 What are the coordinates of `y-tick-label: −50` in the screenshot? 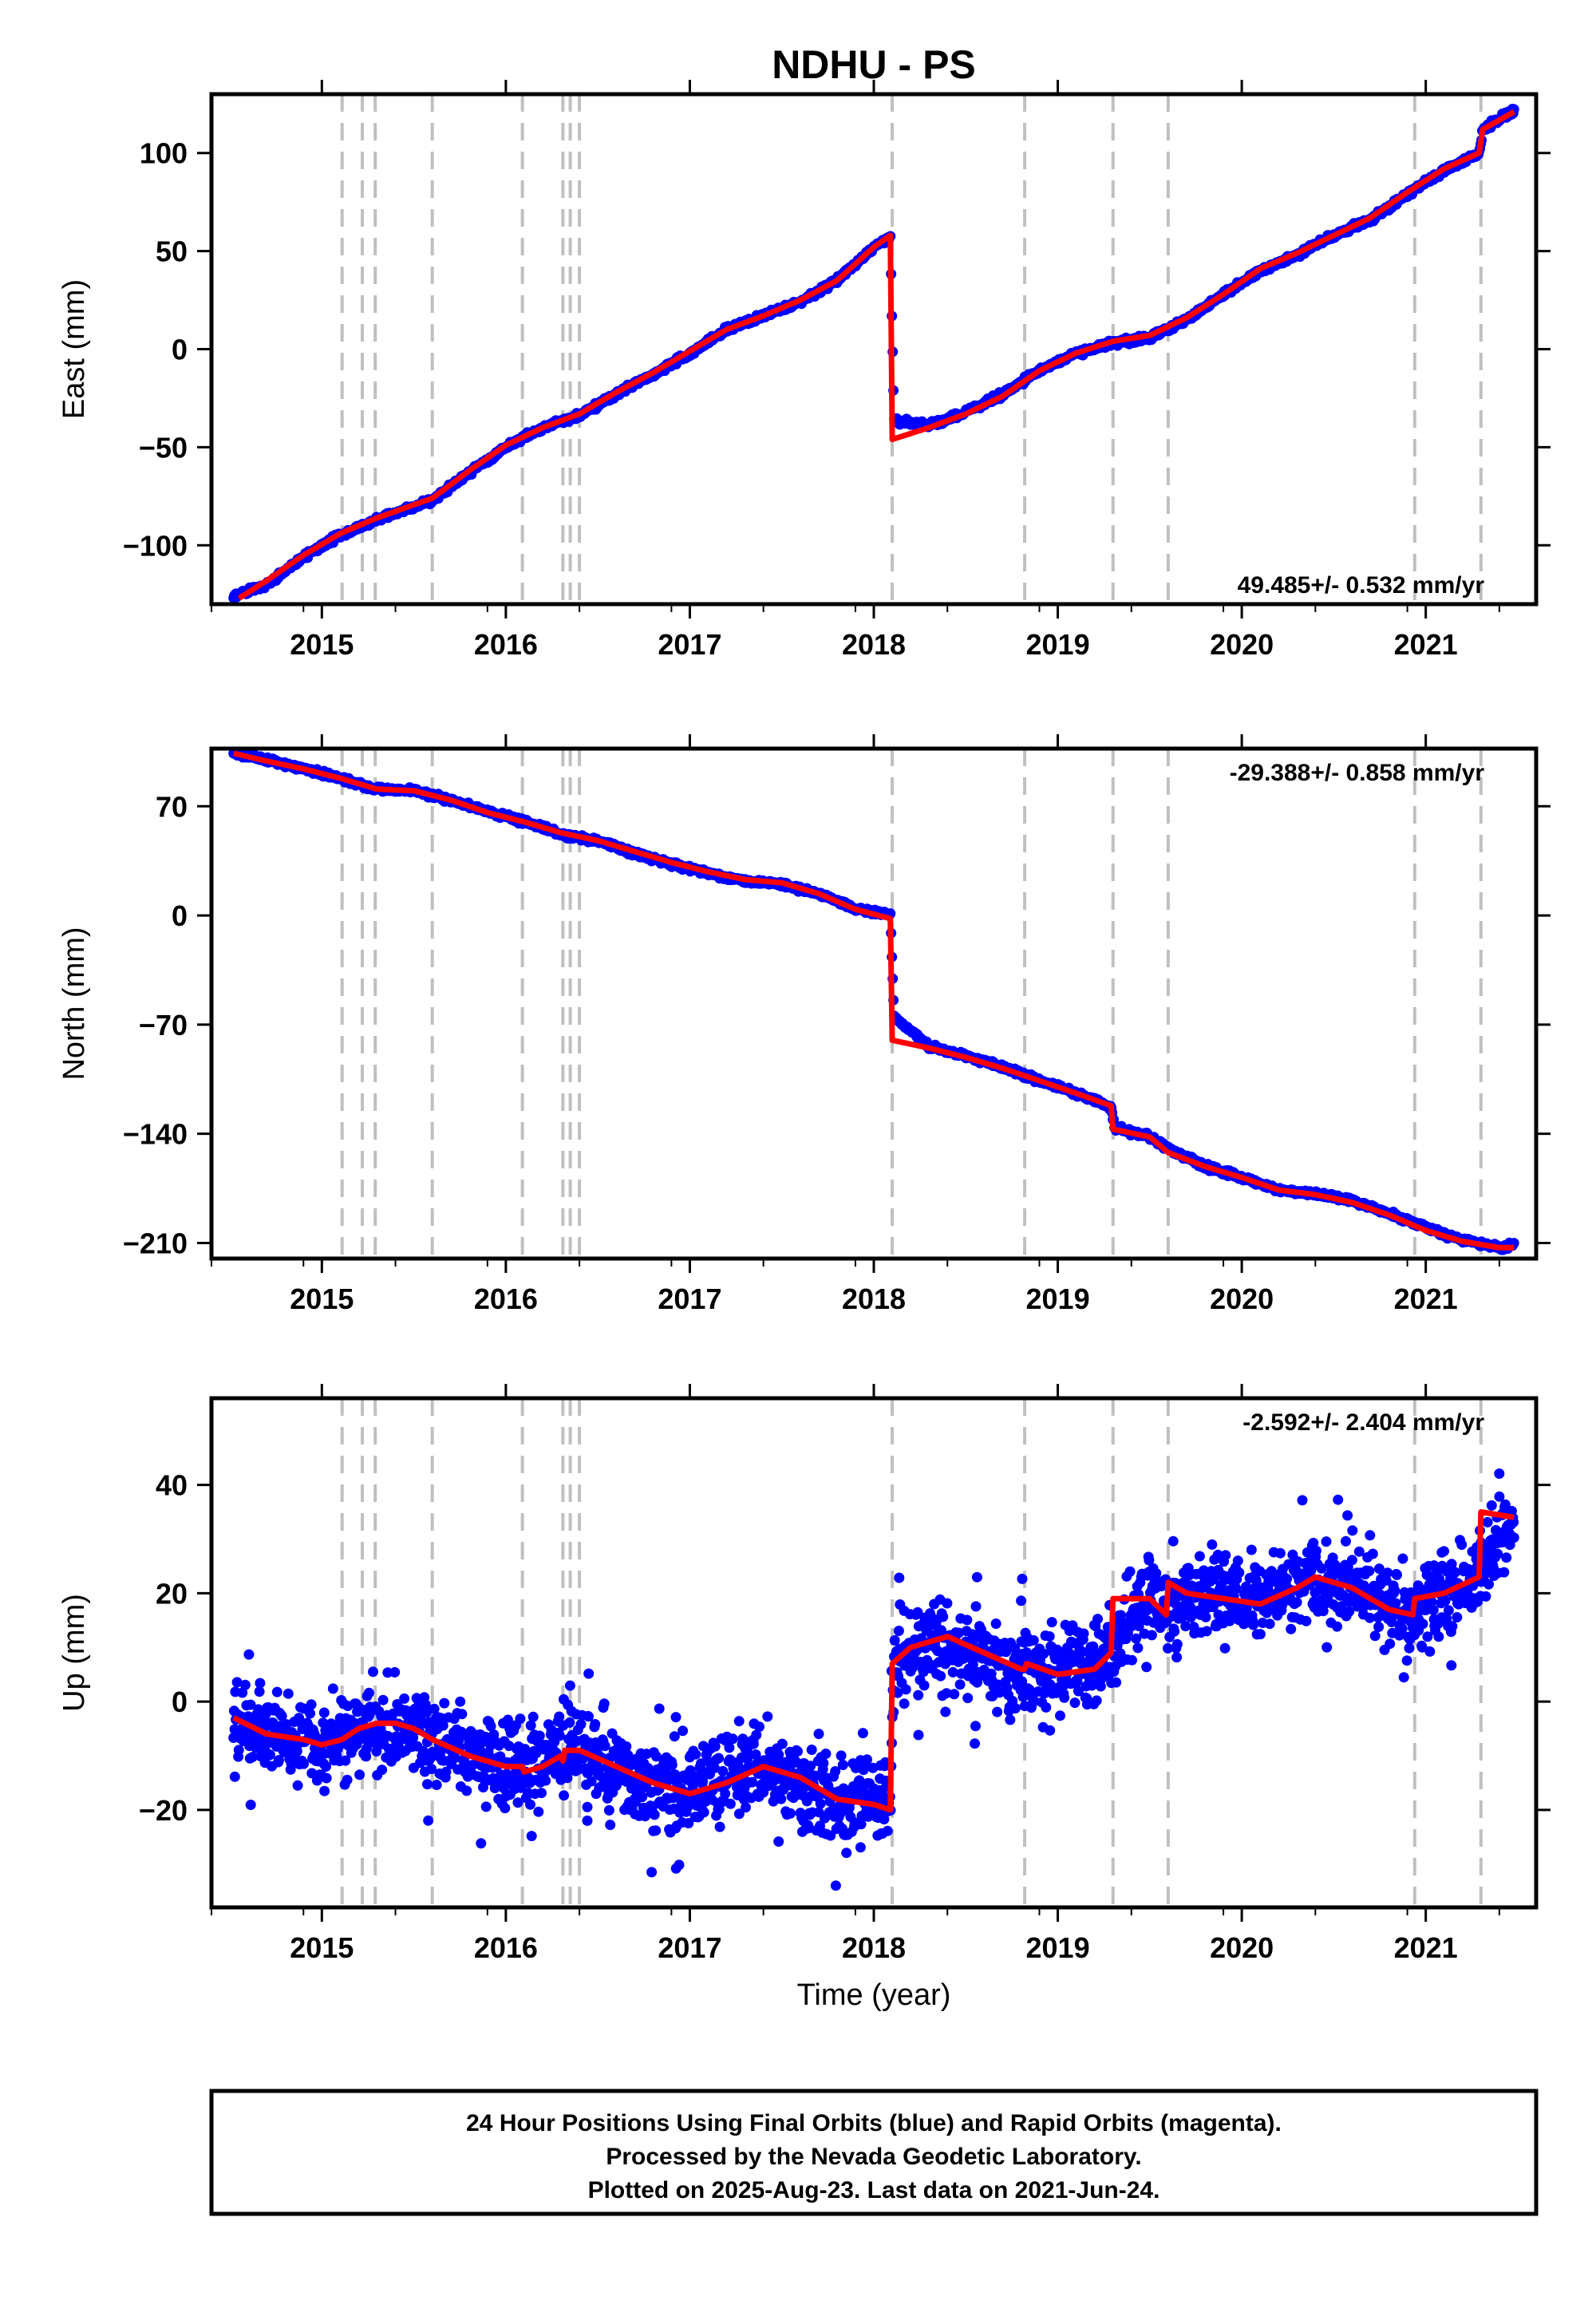 It's located at (163, 448).